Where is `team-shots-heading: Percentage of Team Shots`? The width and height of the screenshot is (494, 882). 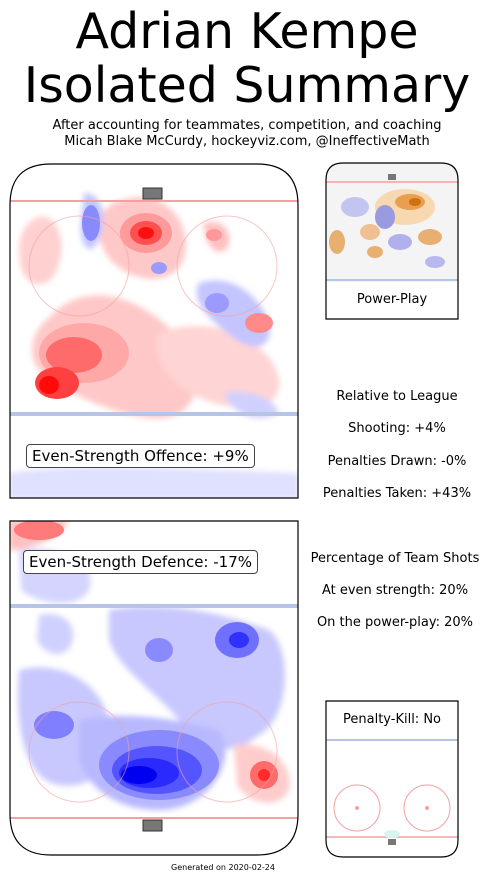
team-shots-heading: Percentage of Team Shots is located at coordinates (395, 558).